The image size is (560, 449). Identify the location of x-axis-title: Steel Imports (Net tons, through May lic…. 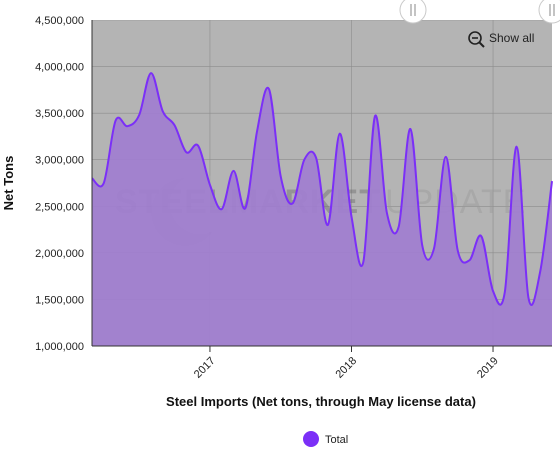
(321, 401).